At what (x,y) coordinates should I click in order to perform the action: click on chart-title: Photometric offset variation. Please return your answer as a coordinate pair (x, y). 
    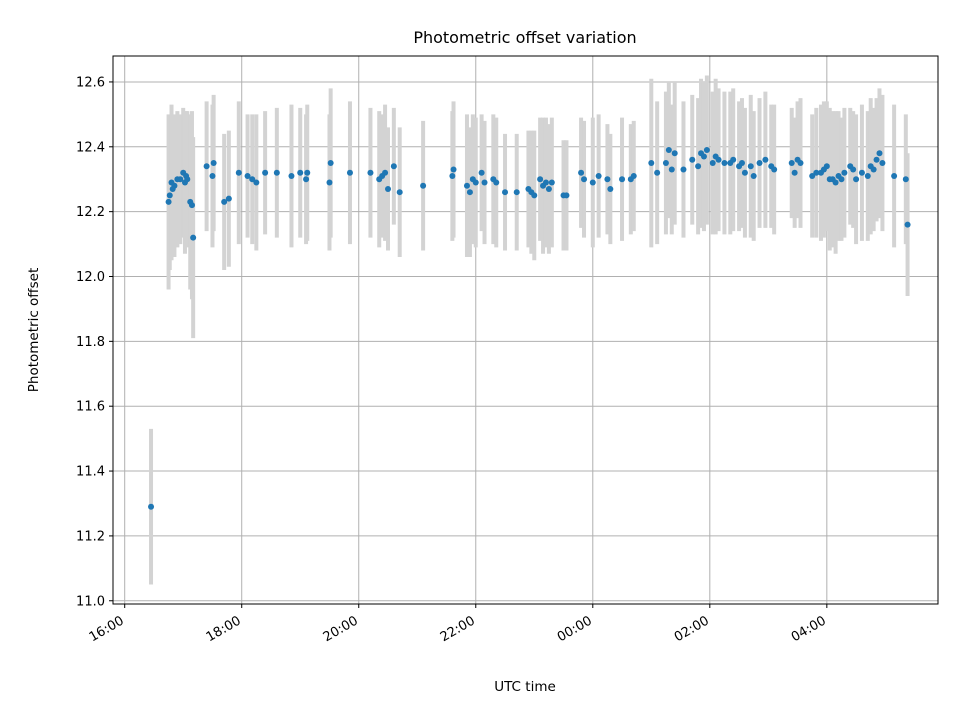
    Looking at the image, I should click on (524, 37).